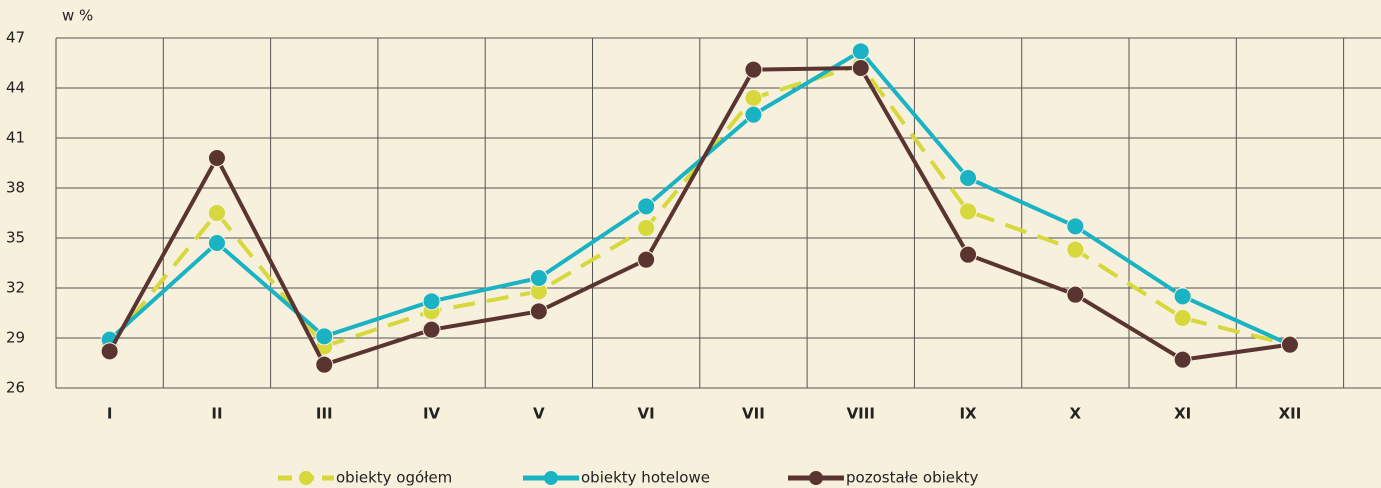  I want to click on x-tick-label: II, so click(216, 414).